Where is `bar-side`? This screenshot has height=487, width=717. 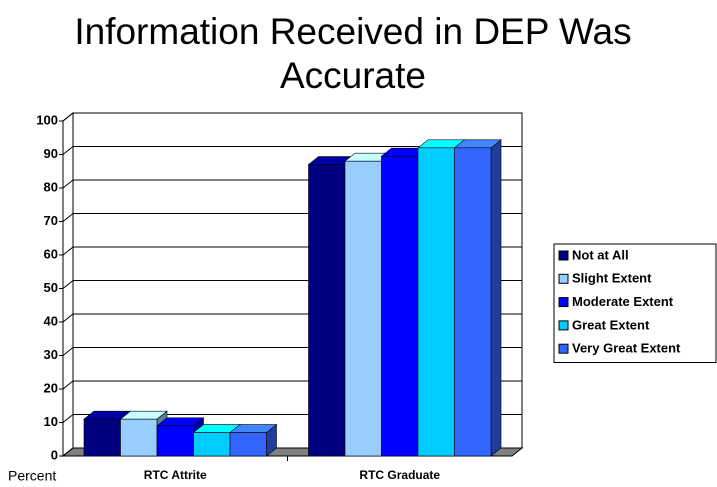
bar-side is located at coordinates (496, 298).